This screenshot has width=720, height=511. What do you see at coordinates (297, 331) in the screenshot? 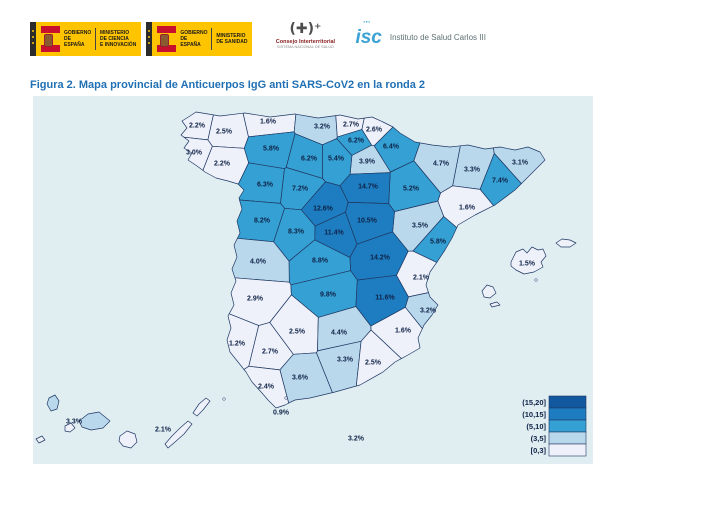
I see `value-label-cordoba: 2.5%` at bounding box center [297, 331].